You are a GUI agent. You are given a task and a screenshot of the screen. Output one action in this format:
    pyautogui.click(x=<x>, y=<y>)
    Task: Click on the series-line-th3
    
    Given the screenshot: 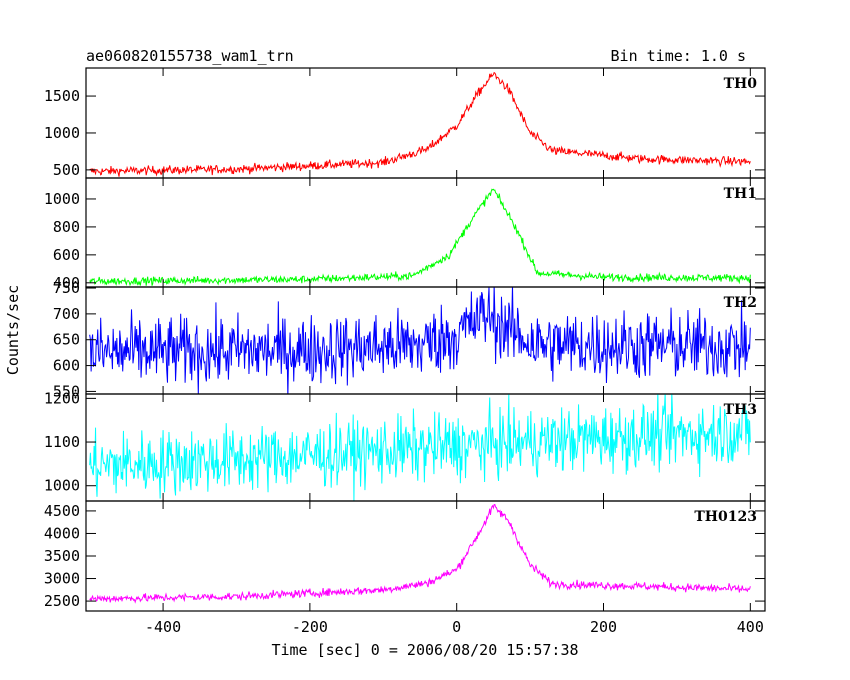 What is the action you would take?
    pyautogui.click(x=420, y=447)
    